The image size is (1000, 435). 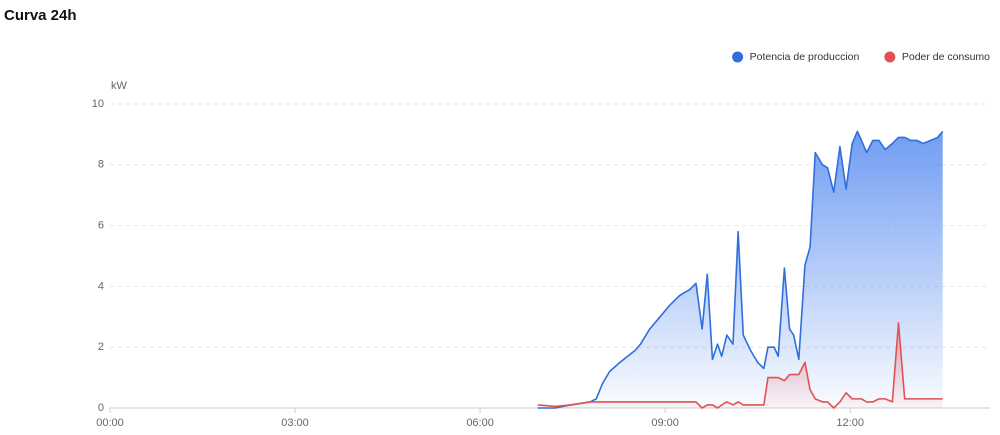 I want to click on y-tick-label: 4, so click(x=101, y=286).